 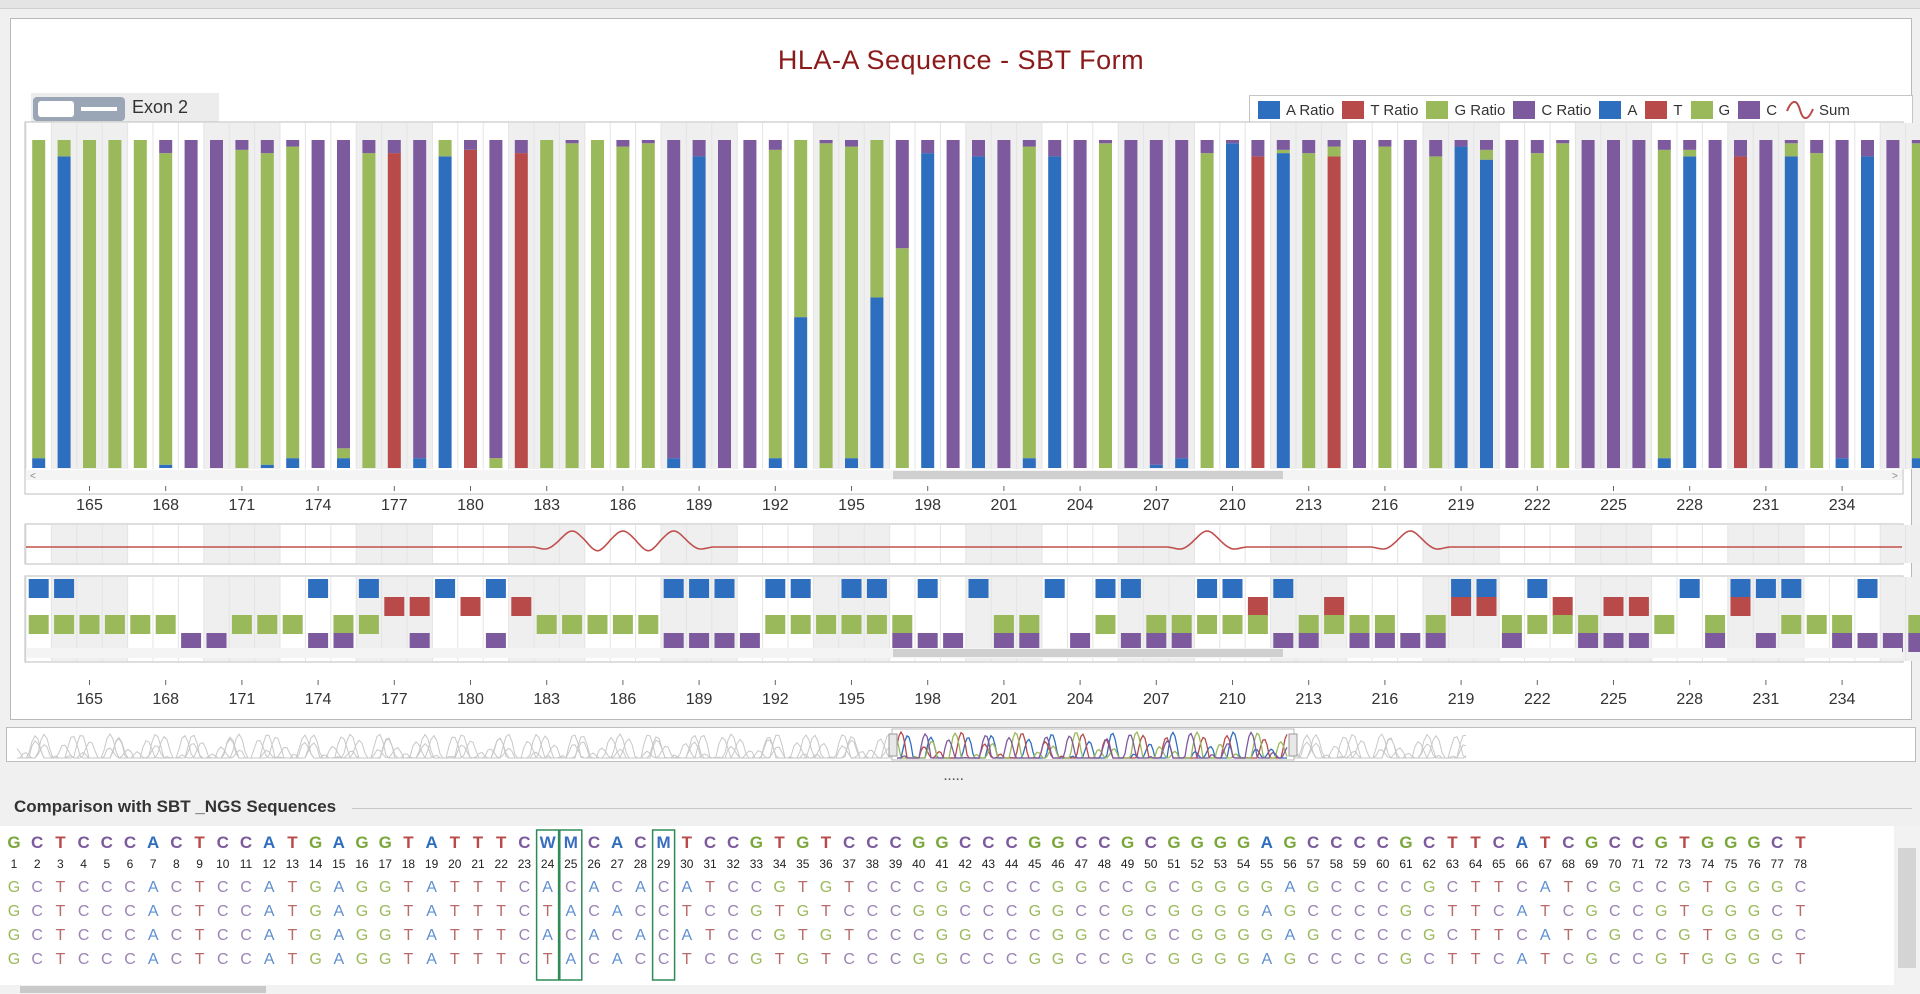 What do you see at coordinates (961, 744) in the screenshot?
I see `chromatogram-overview` at bounding box center [961, 744].